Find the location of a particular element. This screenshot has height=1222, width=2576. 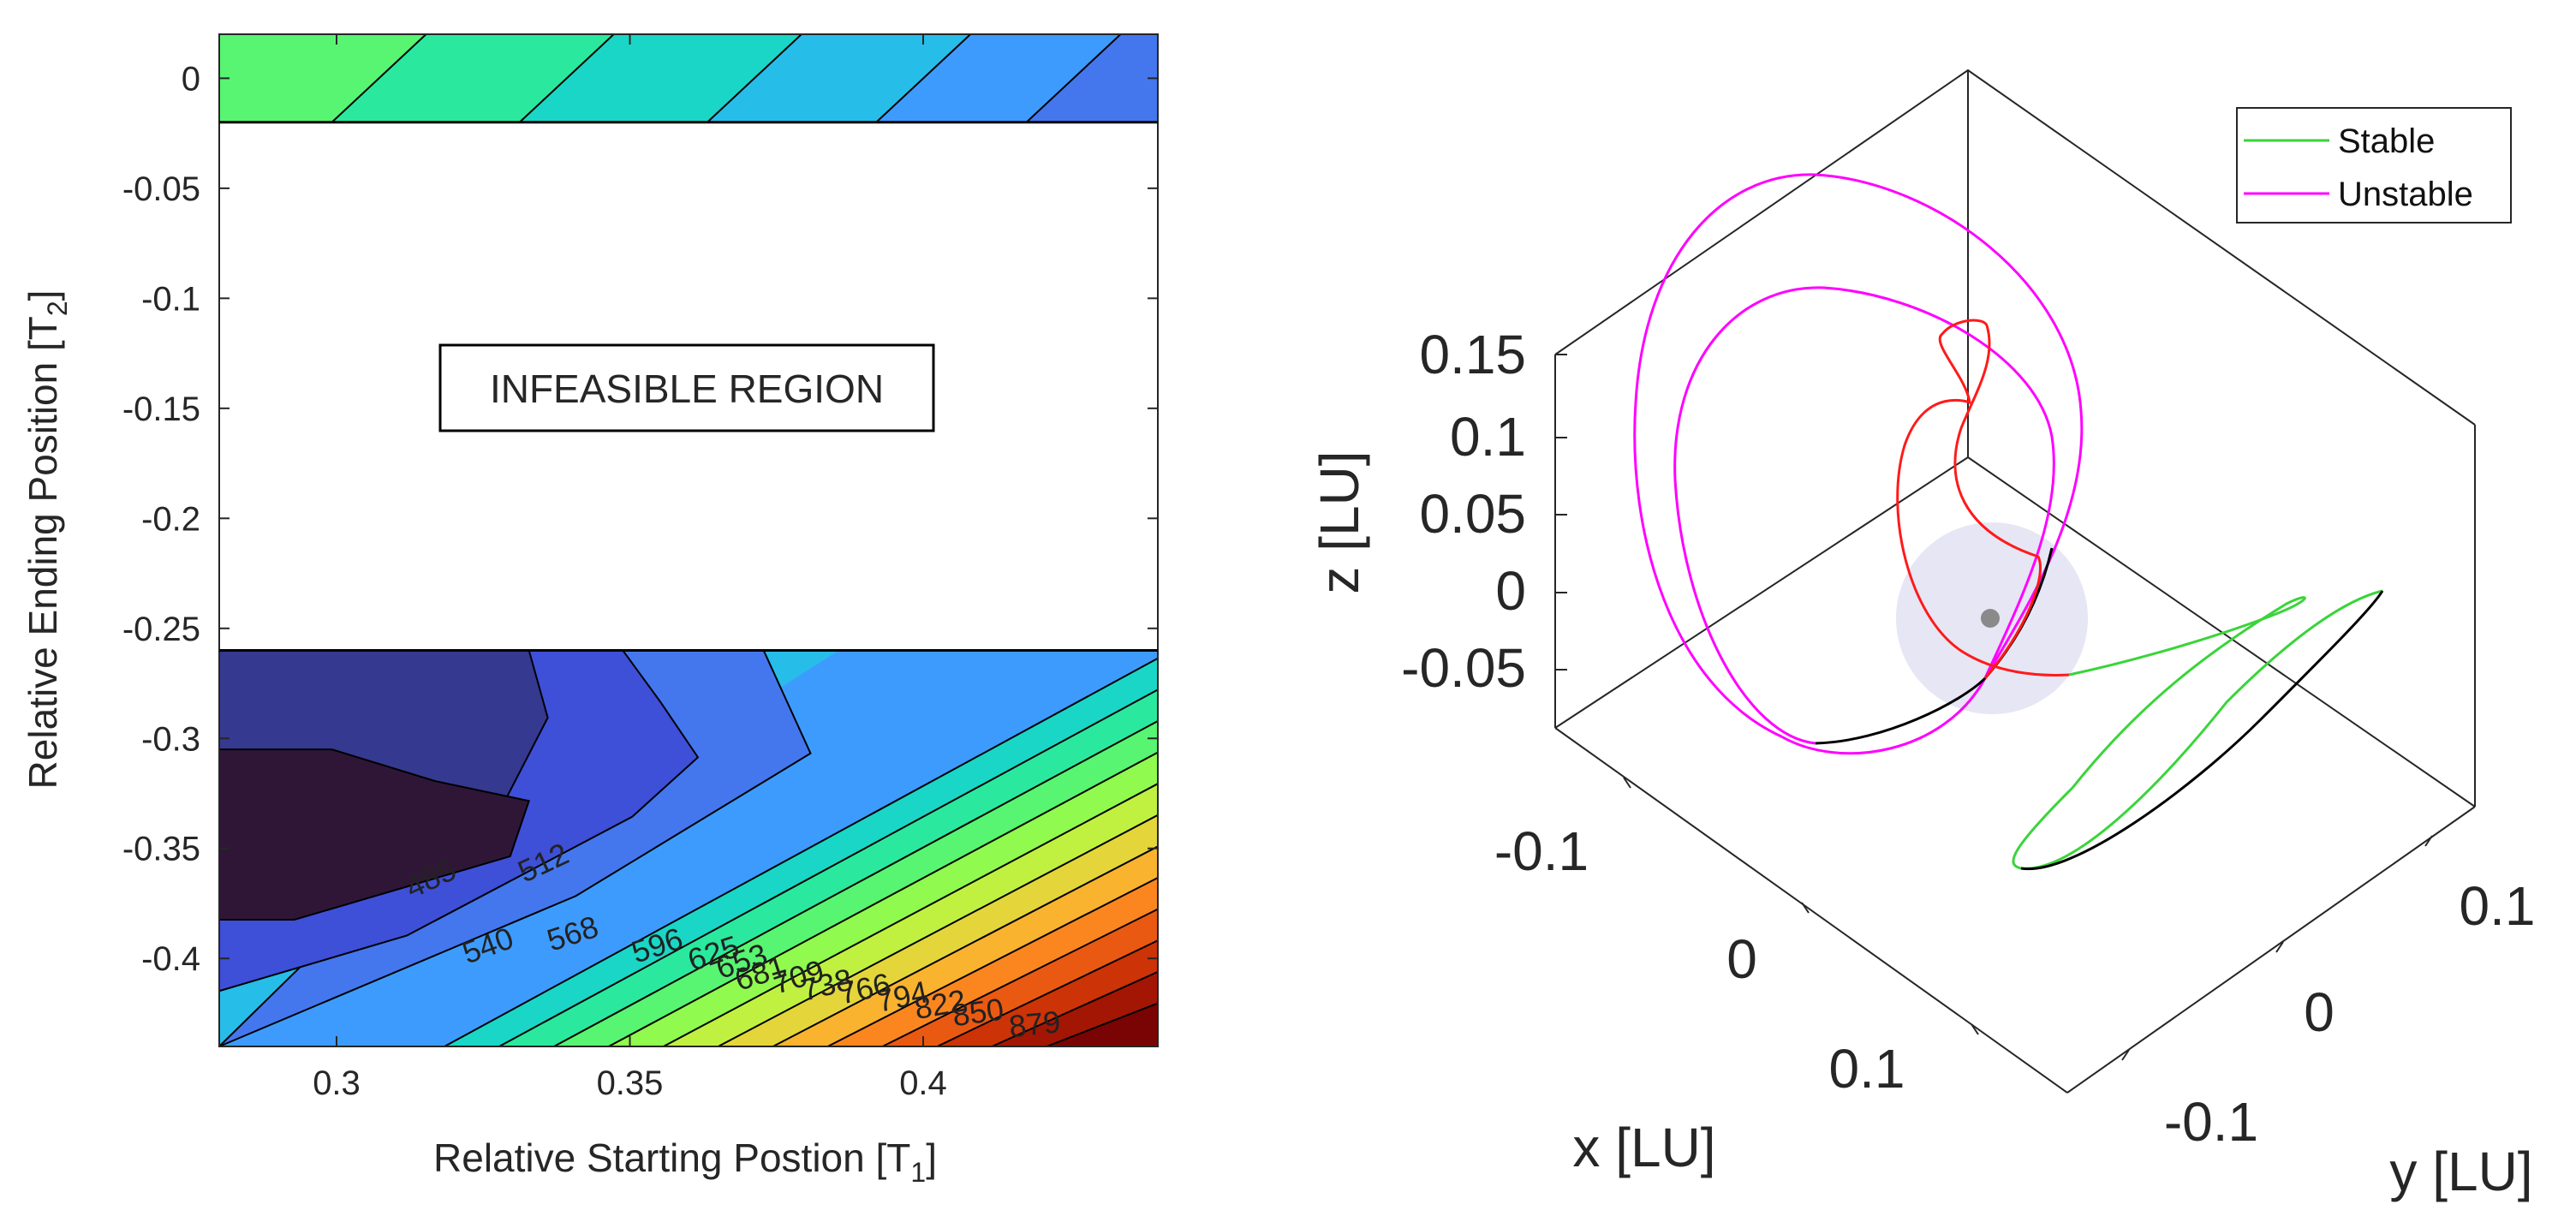

z-tick-label: 0.15 is located at coordinates (1473, 354).